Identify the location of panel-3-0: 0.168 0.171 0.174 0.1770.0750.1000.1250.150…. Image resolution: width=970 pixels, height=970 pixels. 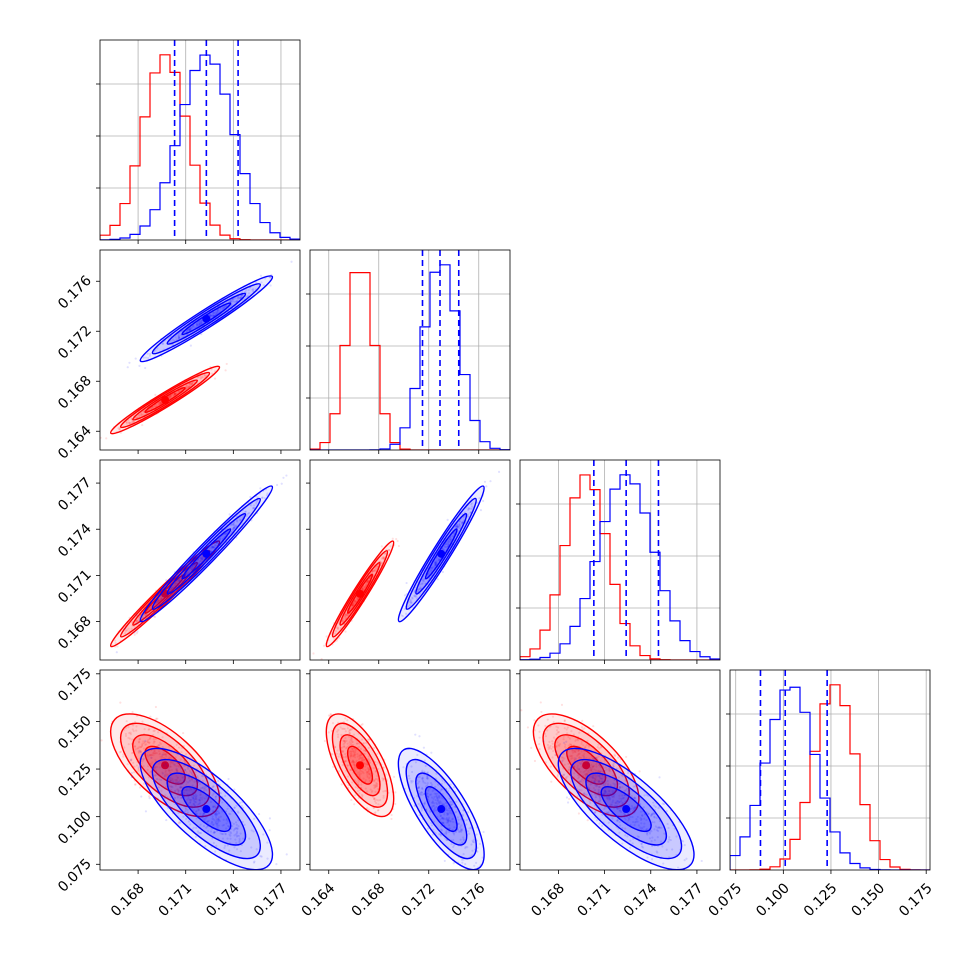
(178, 792).